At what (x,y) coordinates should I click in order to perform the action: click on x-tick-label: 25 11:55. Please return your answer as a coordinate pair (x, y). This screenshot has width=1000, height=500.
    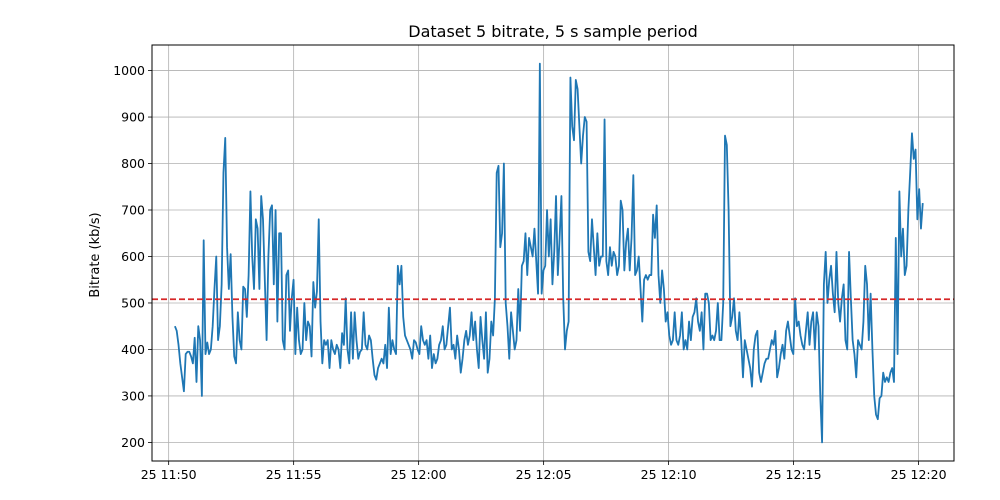
    Looking at the image, I should click on (294, 474).